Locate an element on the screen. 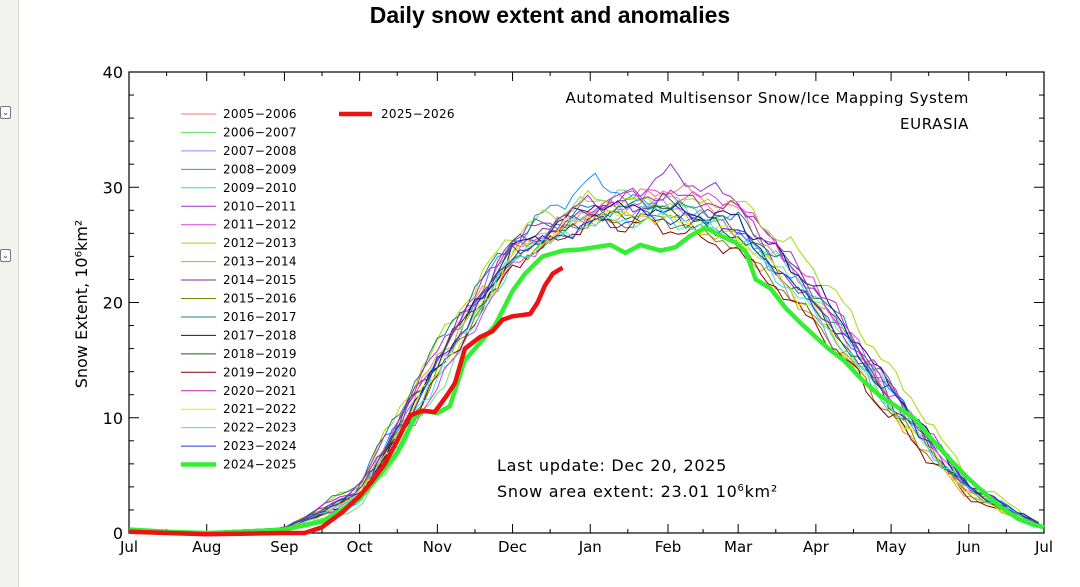 Image resolution: width=1080 pixels, height=587 pixels. y-tick-label: 10 is located at coordinates (113, 418).